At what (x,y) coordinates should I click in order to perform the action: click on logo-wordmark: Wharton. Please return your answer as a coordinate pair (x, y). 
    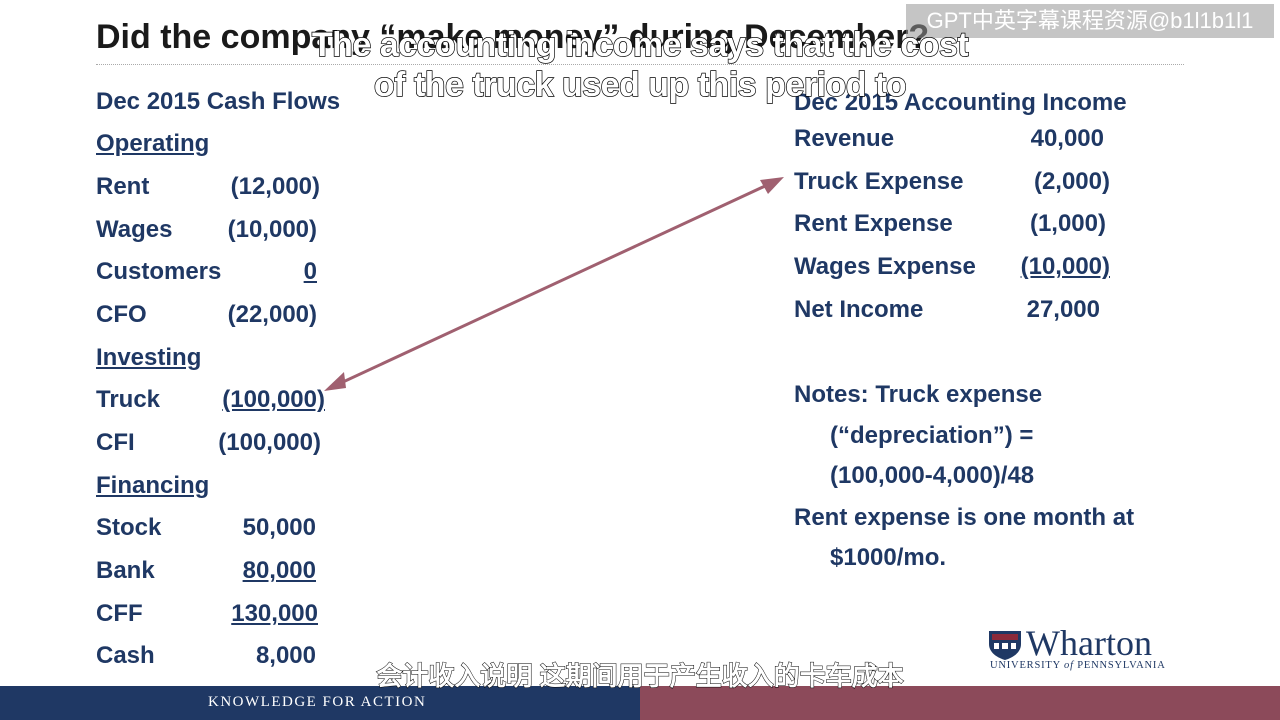
    Looking at the image, I should click on (1089, 643).